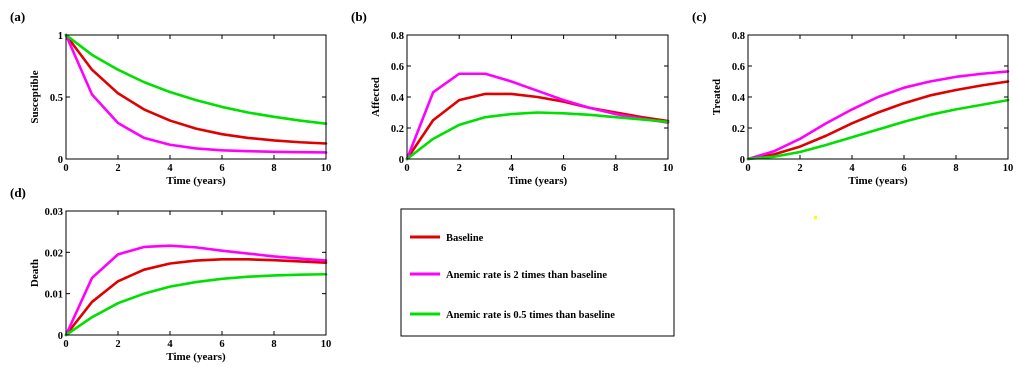 The image size is (1016, 369). What do you see at coordinates (60, 160) in the screenshot?
I see `susceptible-ytick-label: 0` at bounding box center [60, 160].